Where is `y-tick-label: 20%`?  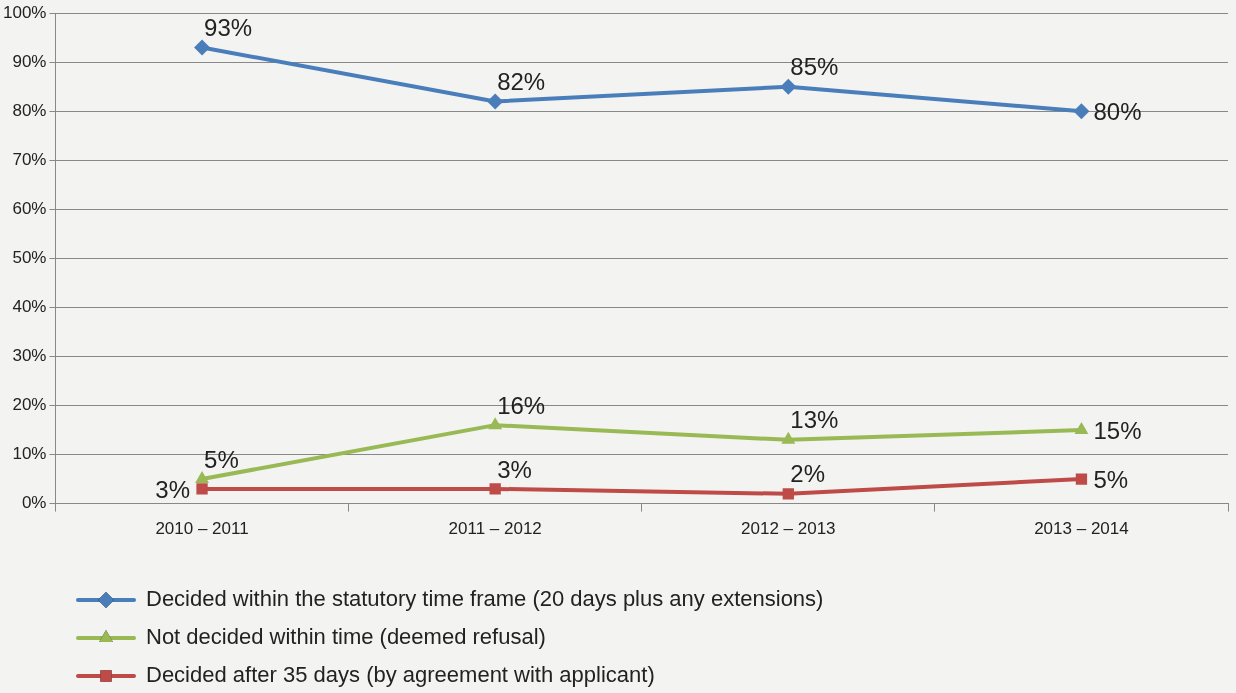
y-tick-label: 20% is located at coordinates (29, 405).